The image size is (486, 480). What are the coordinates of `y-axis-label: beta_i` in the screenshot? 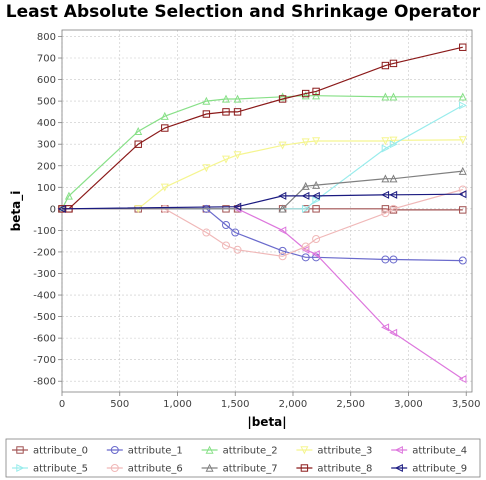 It's located at (16, 211).